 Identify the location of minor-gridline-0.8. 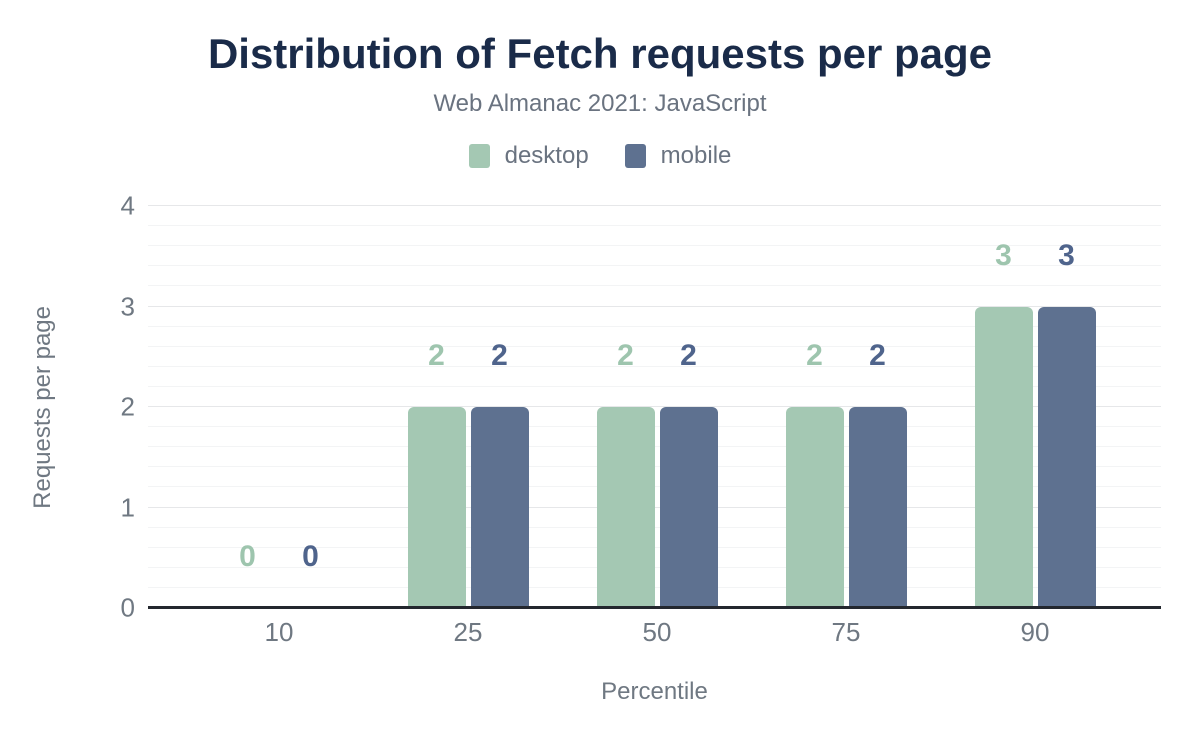
(654, 527).